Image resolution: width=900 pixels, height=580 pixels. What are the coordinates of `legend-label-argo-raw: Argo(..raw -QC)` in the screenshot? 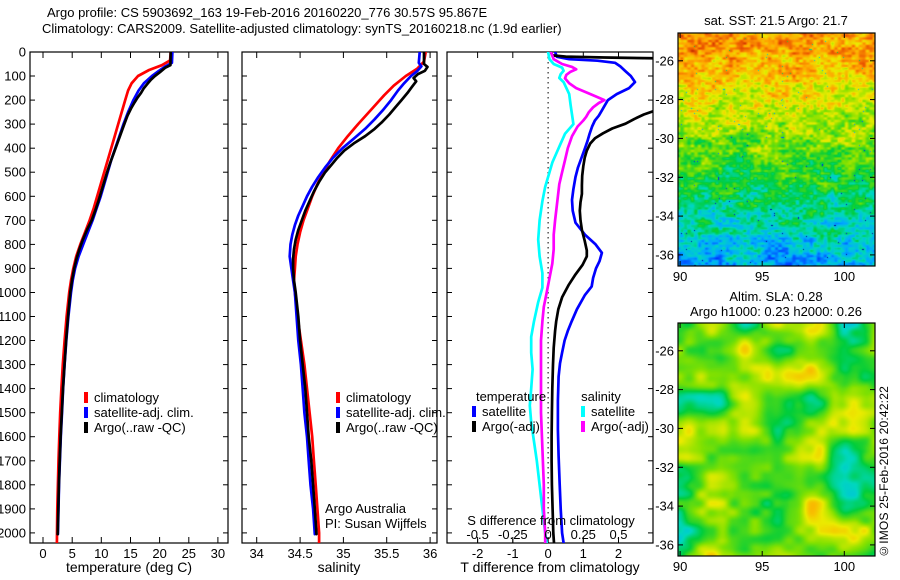 It's located at (392, 427).